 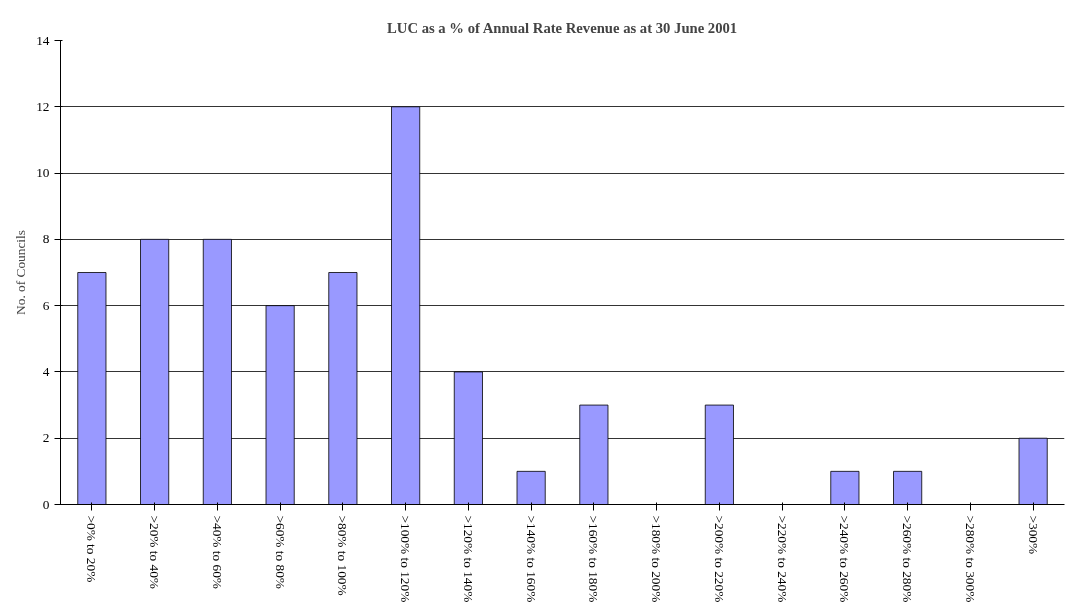 What do you see at coordinates (155, 552) in the screenshot?
I see `x-tick-label: >20% to 40%` at bounding box center [155, 552].